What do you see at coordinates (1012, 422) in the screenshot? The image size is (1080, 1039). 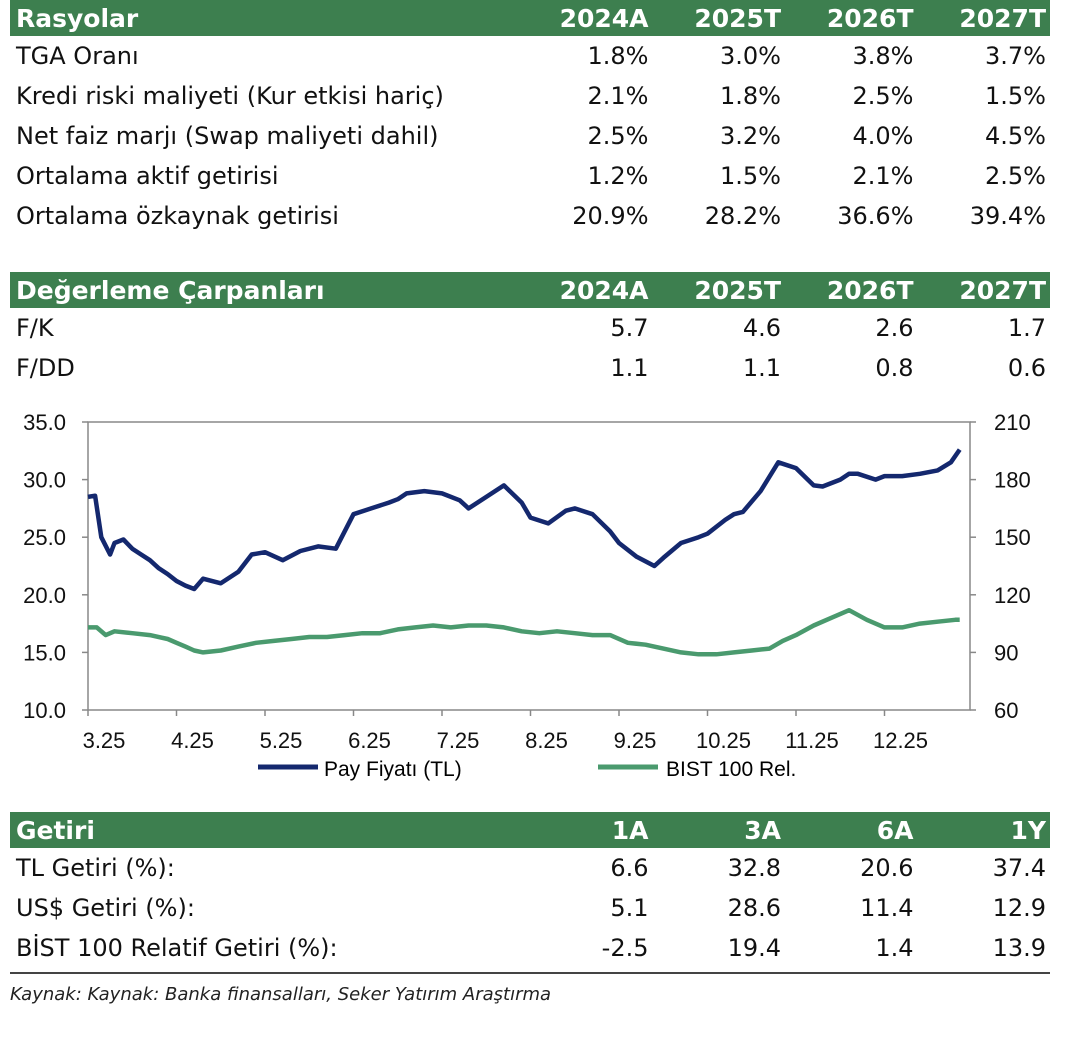 I see `y-right-tick-label: 210` at bounding box center [1012, 422].